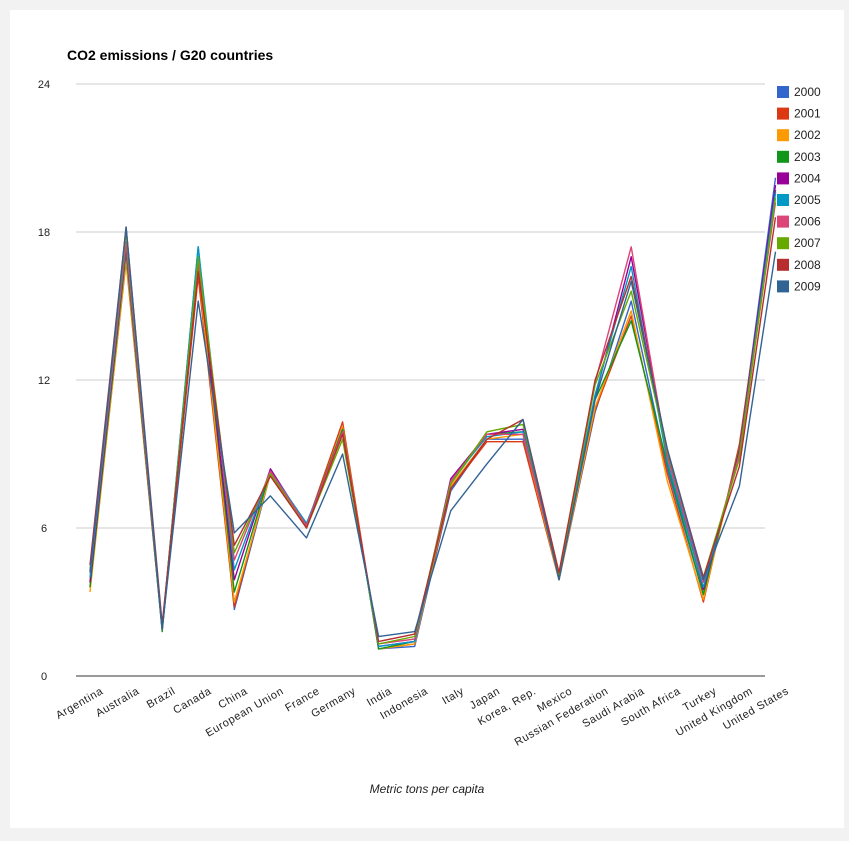 The height and width of the screenshot is (841, 849). What do you see at coordinates (807, 243) in the screenshot?
I see `legend-label: 2007` at bounding box center [807, 243].